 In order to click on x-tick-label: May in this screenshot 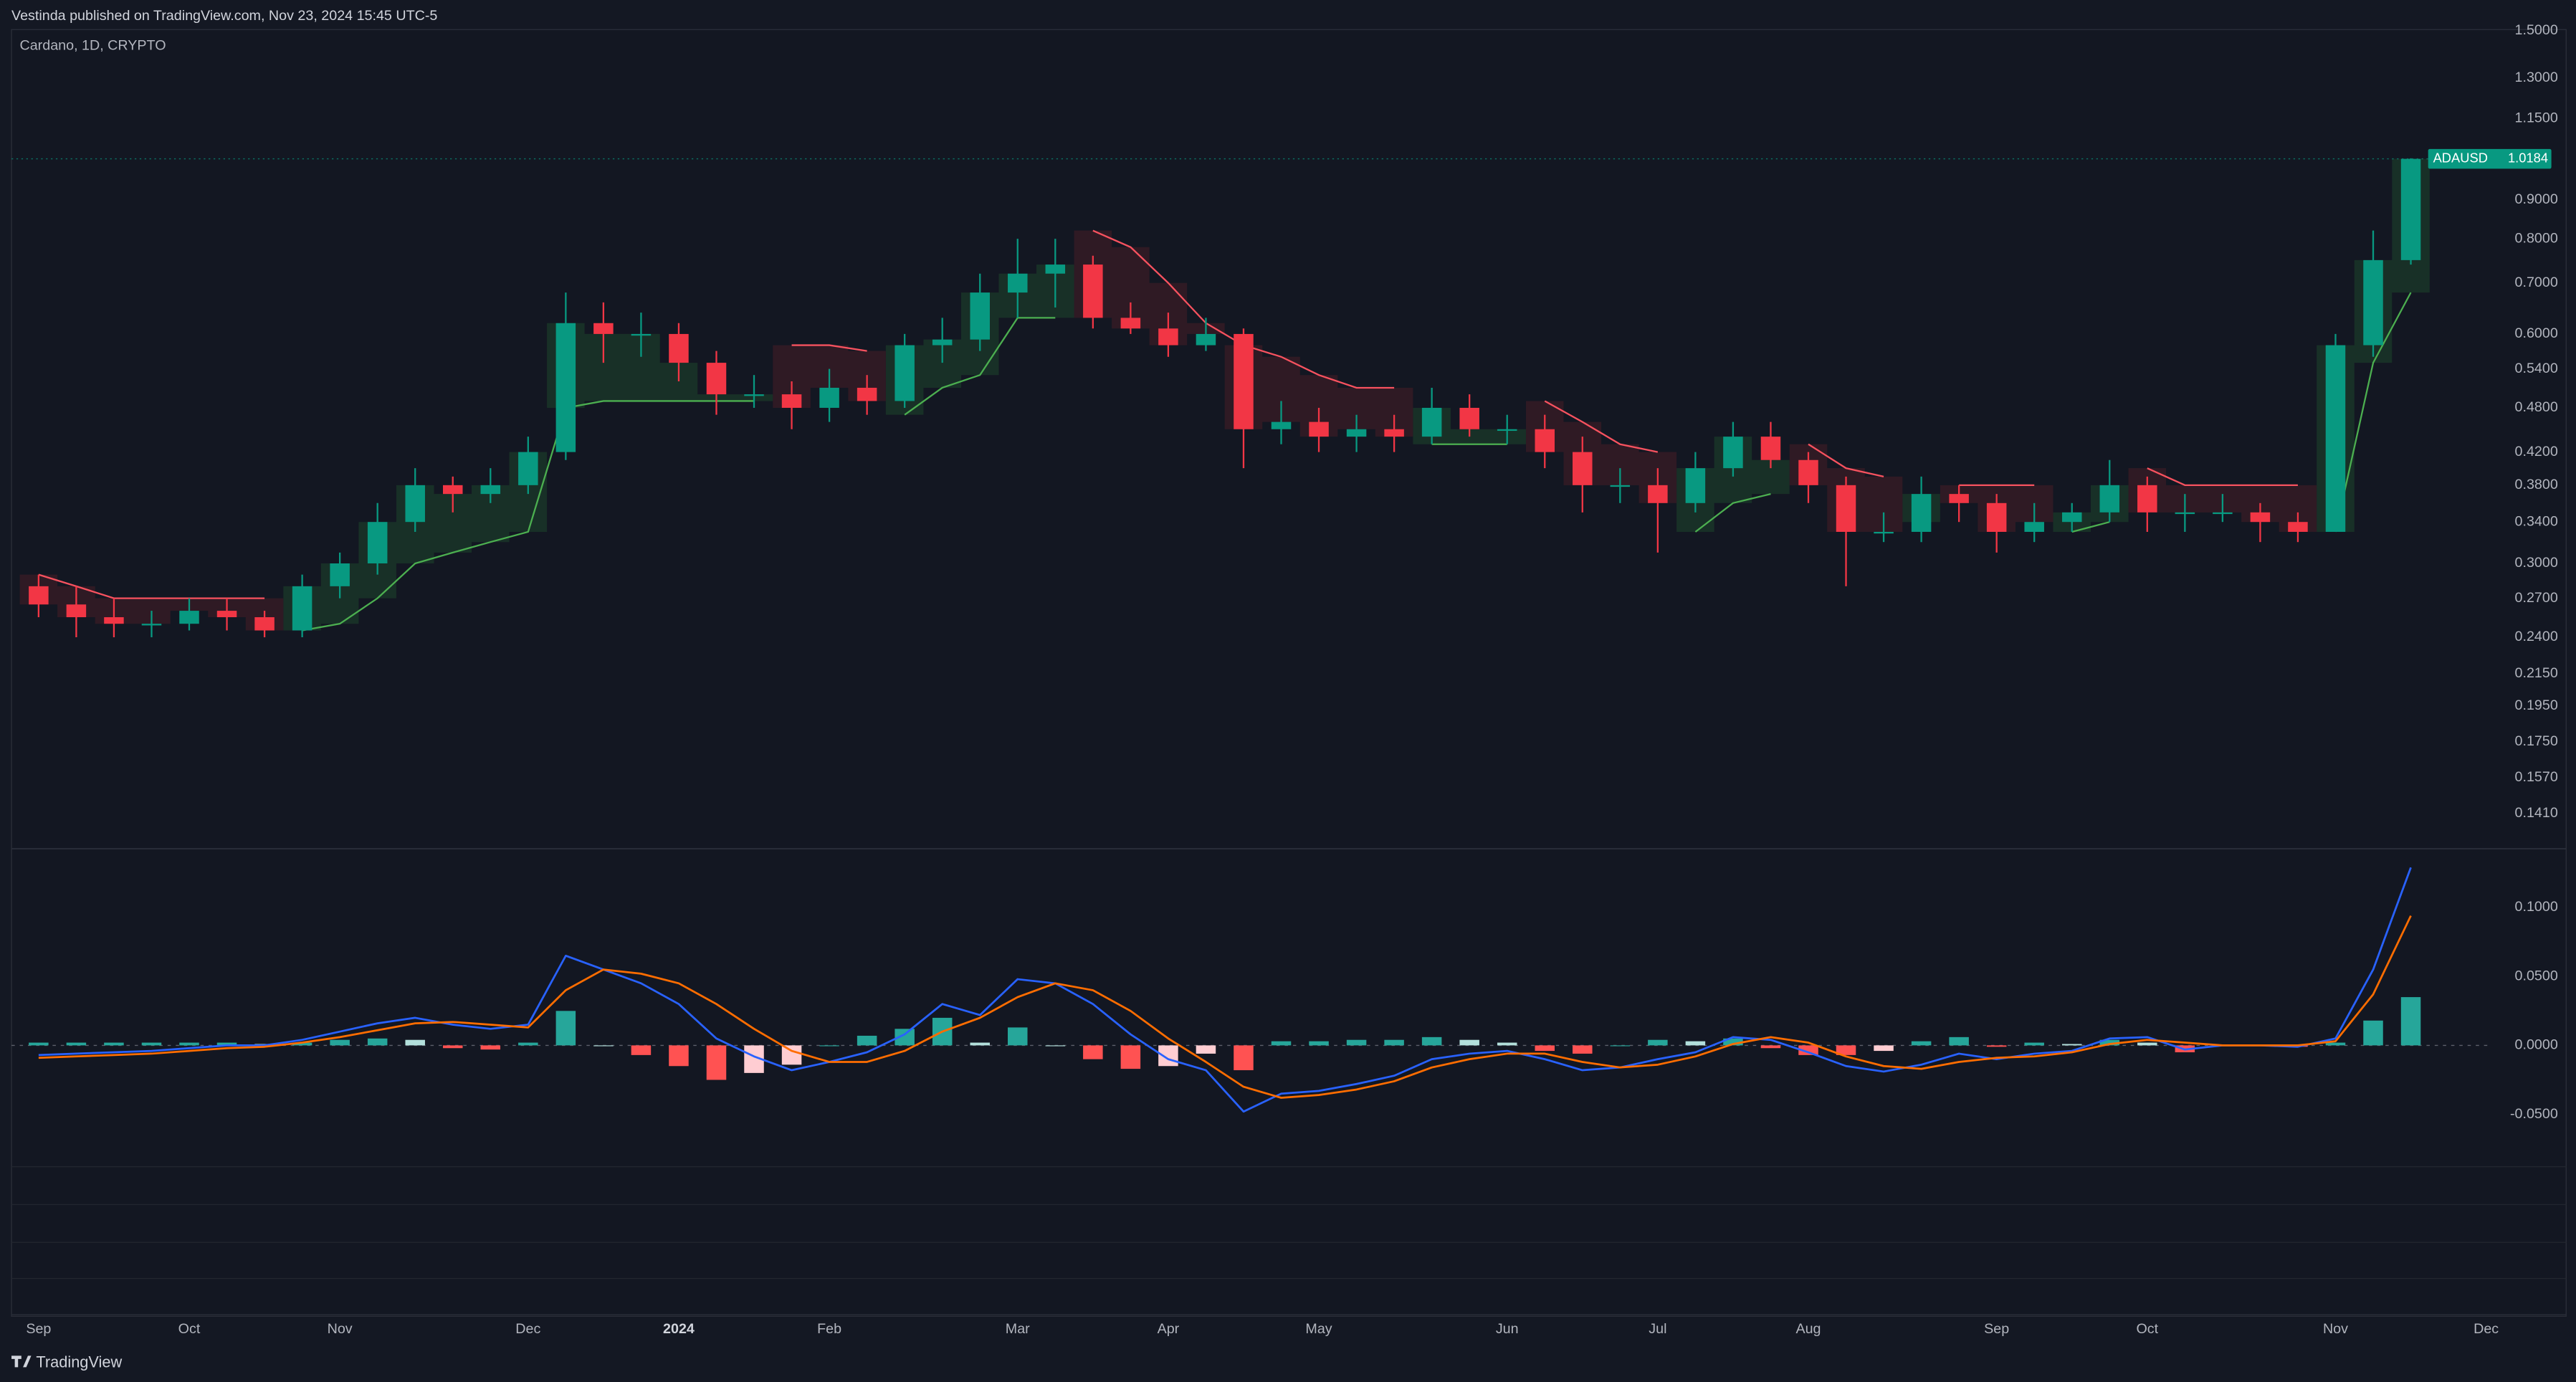, I will do `click(1318, 1329)`.